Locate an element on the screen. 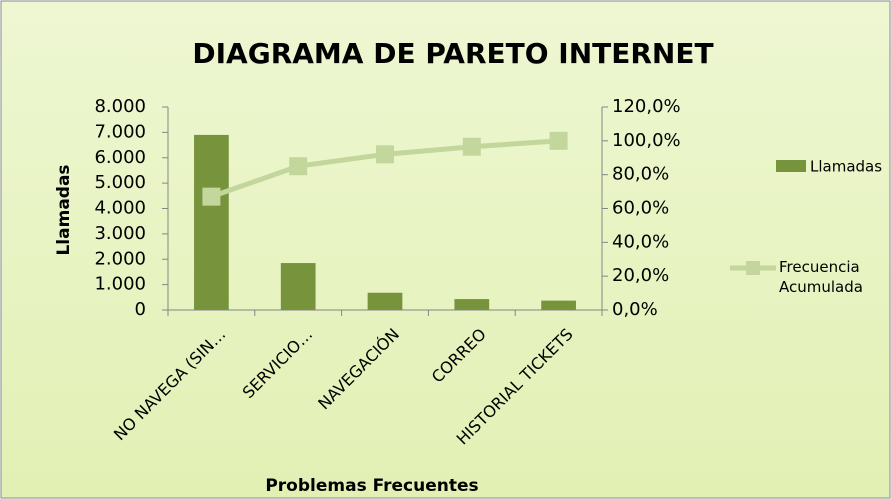 The height and width of the screenshot is (499, 891). y2-tick-label: 20,0% is located at coordinates (640, 275).